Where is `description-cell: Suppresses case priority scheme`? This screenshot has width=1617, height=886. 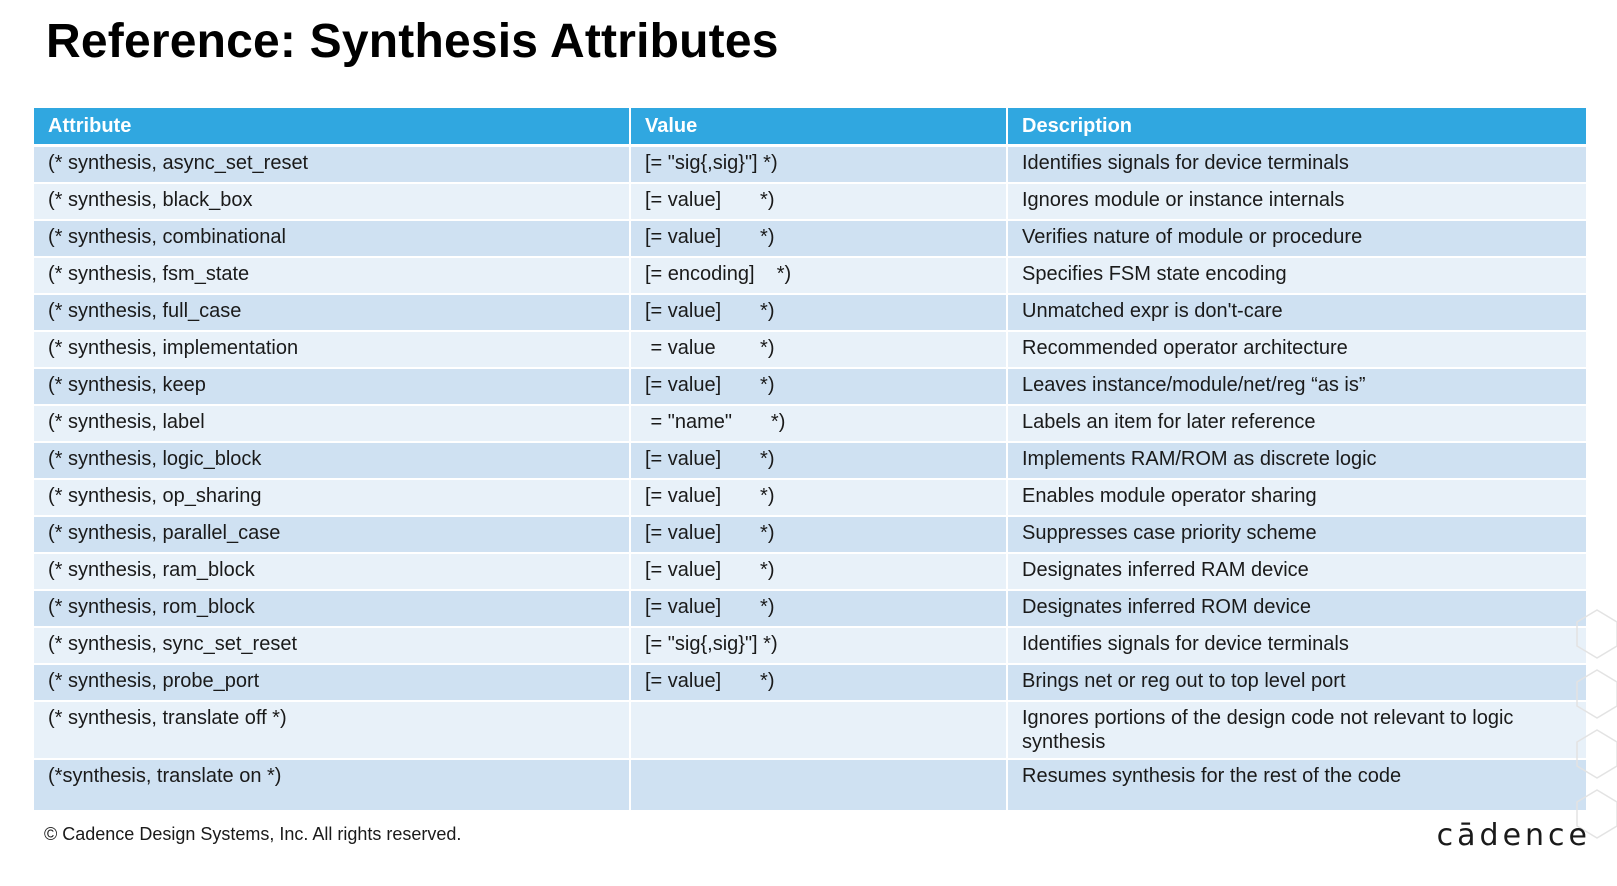
description-cell: Suppresses case priority scheme is located at coordinates (1296, 534).